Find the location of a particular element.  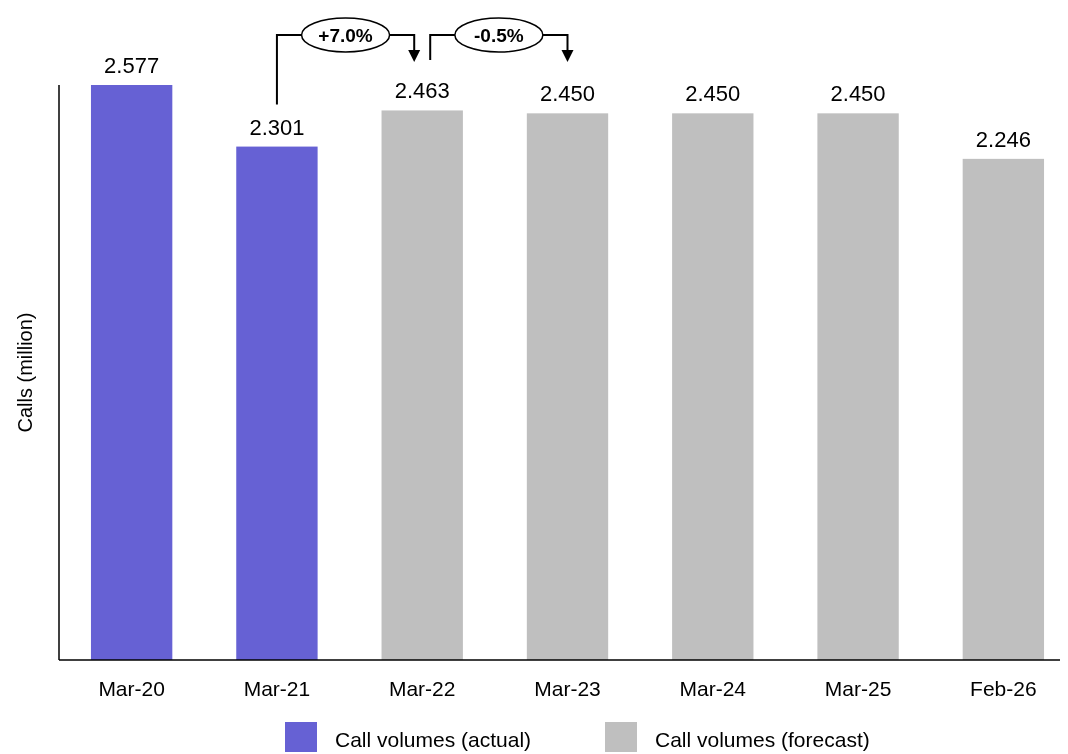

x-tick-label: Mar-24 is located at coordinates (713, 688).